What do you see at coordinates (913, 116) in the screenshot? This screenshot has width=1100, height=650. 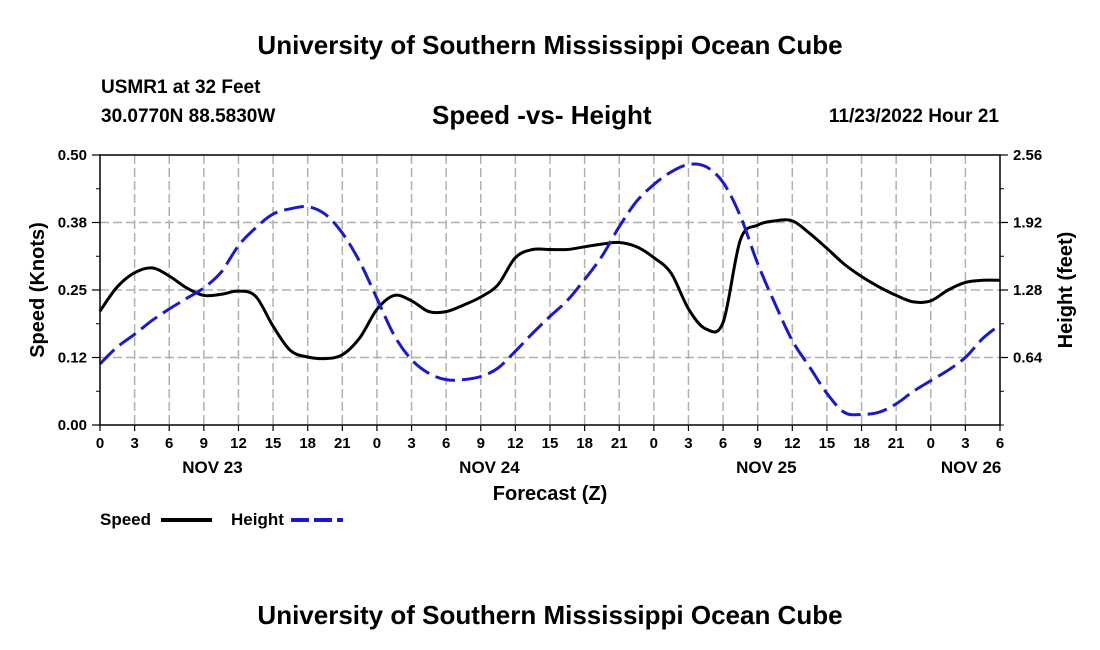 I see `forecast-datetime: 11/23/2022 Hour 21` at bounding box center [913, 116].